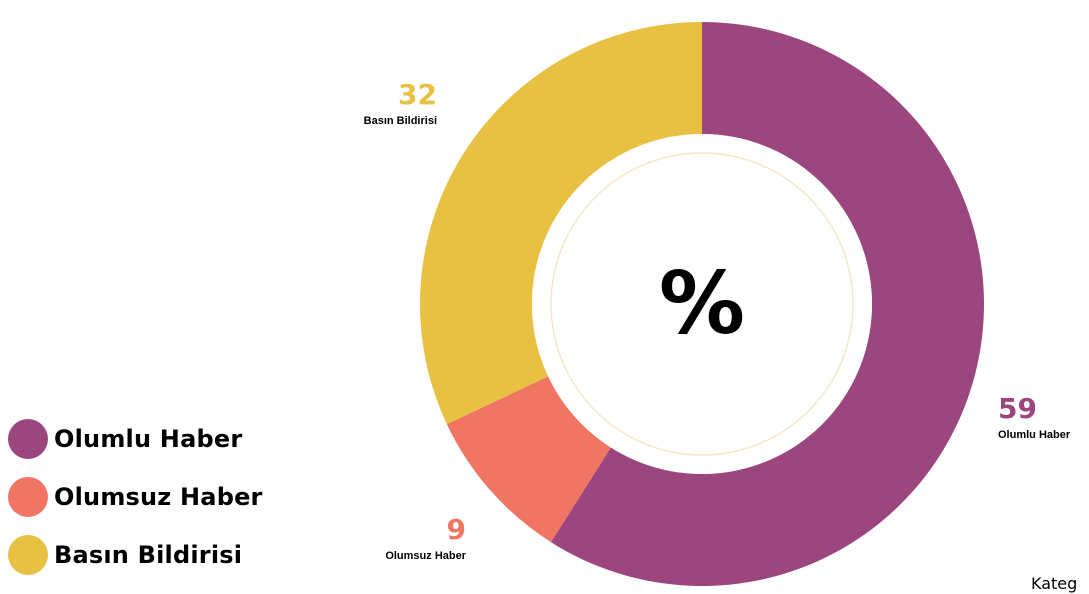 The height and width of the screenshot is (594, 1089). I want to click on slice-olumsuz-haber, so click(528, 459).